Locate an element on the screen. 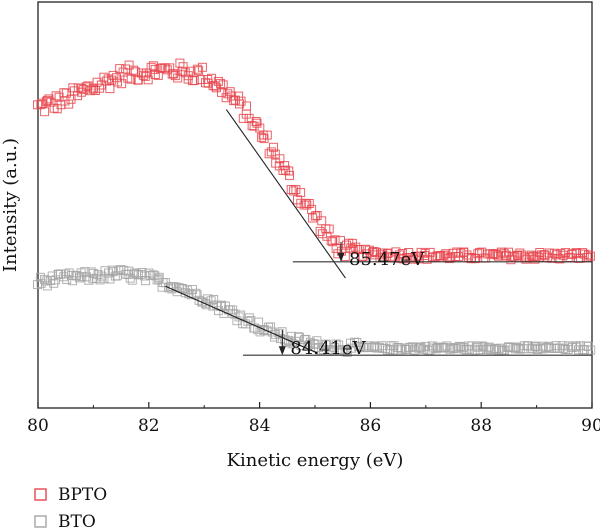  legend-item-bpto: BPTO is located at coordinates (70, 495).